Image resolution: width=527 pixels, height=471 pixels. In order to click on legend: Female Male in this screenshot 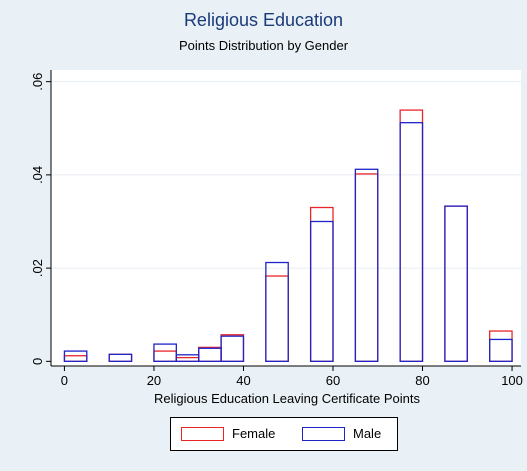, I will do `click(284, 434)`.